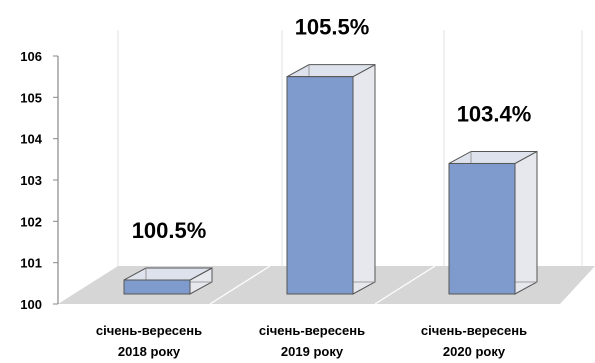 This screenshot has width=595, height=363. I want to click on y-tick-label: 105, so click(31, 97).